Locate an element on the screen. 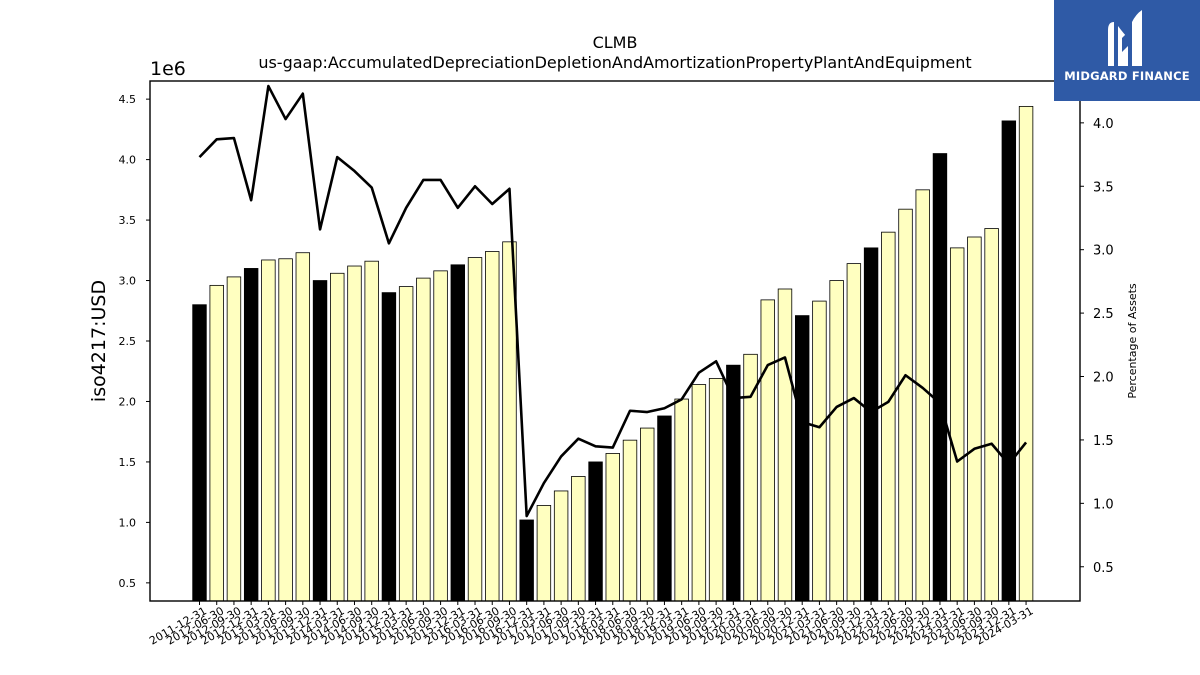 The width and height of the screenshot is (1200, 675). midgard-logo-icon is located at coordinates (1125, 38).